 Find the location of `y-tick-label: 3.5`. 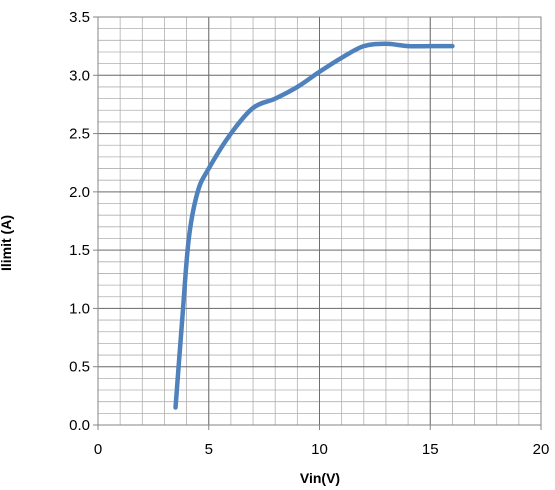

y-tick-label: 3.5 is located at coordinates (79, 17).